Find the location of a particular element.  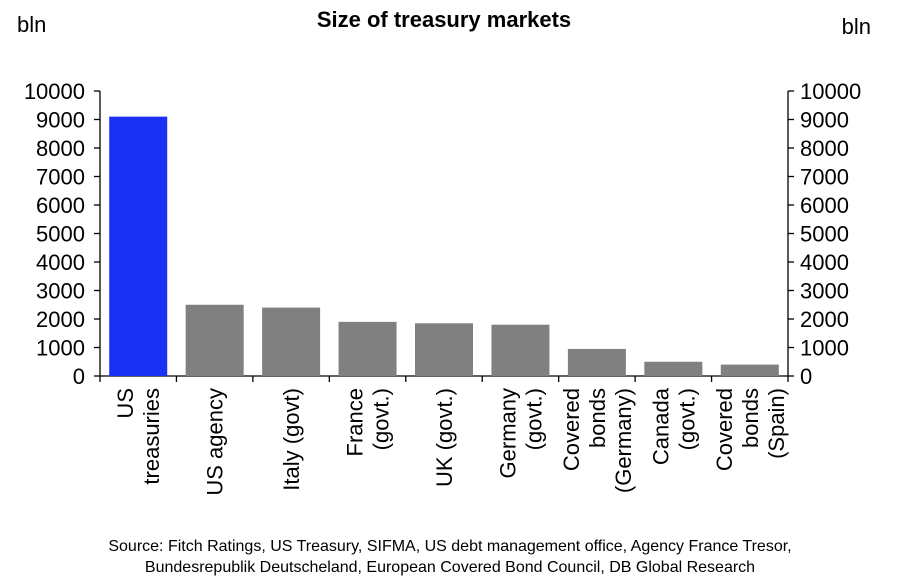

y-tick-label-left: 4000 is located at coordinates (60, 262).